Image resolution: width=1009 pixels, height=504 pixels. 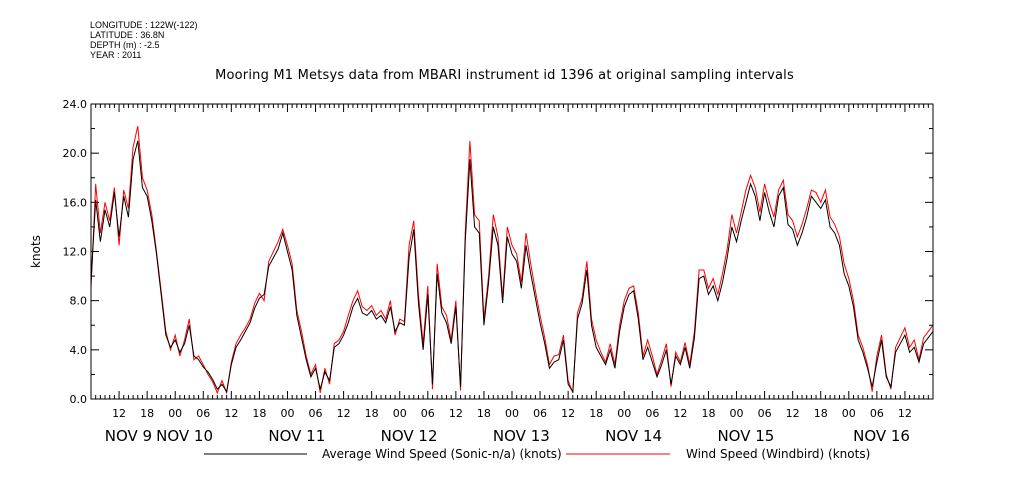 What do you see at coordinates (75, 252) in the screenshot?
I see `y-tick-label: 12.0` at bounding box center [75, 252].